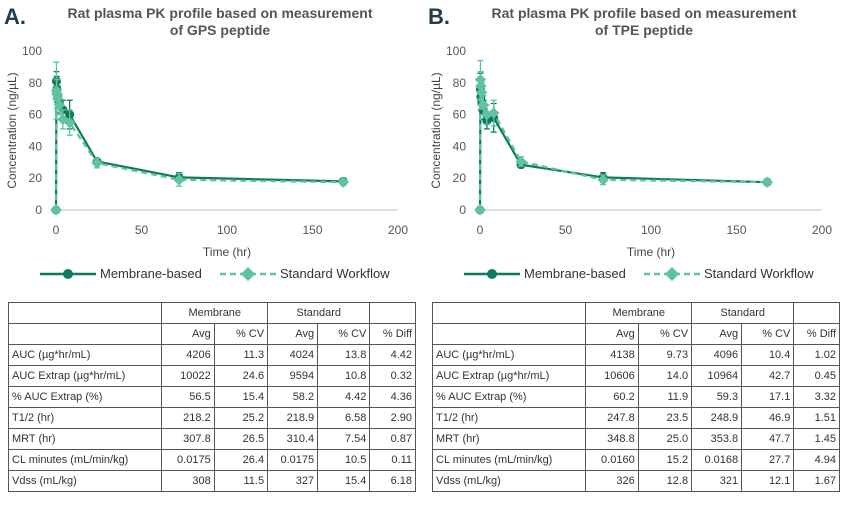 The image size is (848, 505). What do you see at coordinates (665, 439) in the screenshot?
I see `table-cell: 25.0` at bounding box center [665, 439].